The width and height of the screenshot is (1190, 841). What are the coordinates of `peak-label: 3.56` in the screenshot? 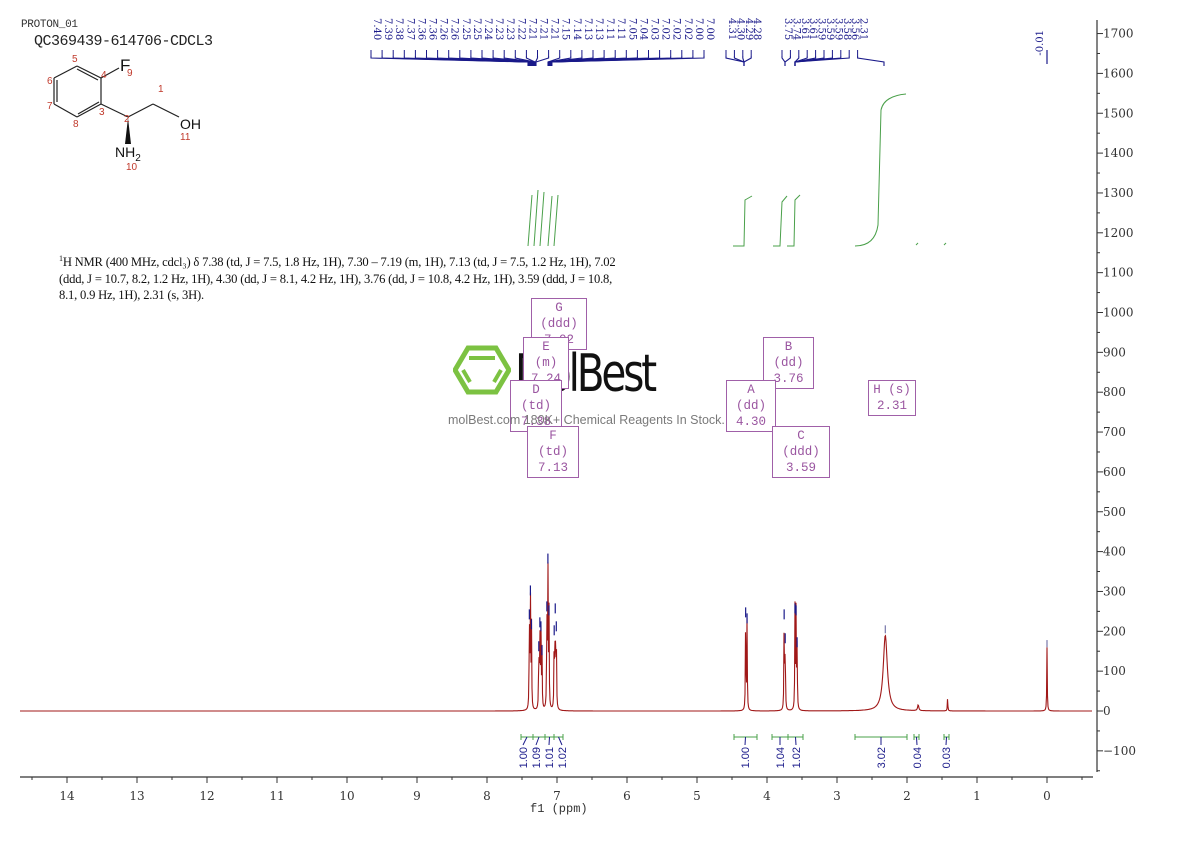 It's located at (854, 29).